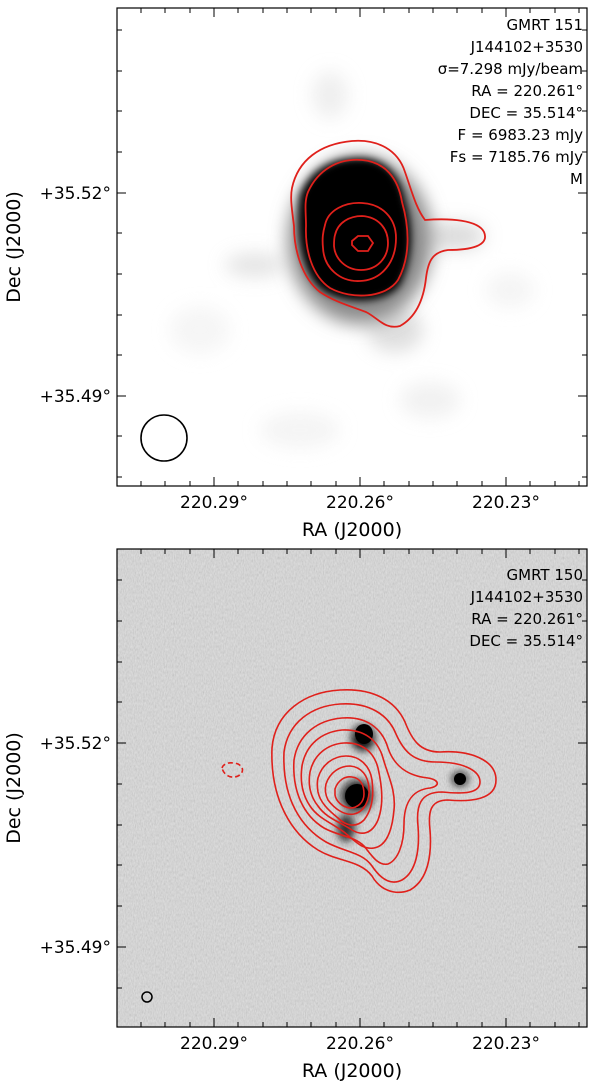 This screenshot has height=1084, width=600. Describe the element at coordinates (75, 744) in the screenshot. I see `bottom-y-tick-label: +35.52°` at that location.